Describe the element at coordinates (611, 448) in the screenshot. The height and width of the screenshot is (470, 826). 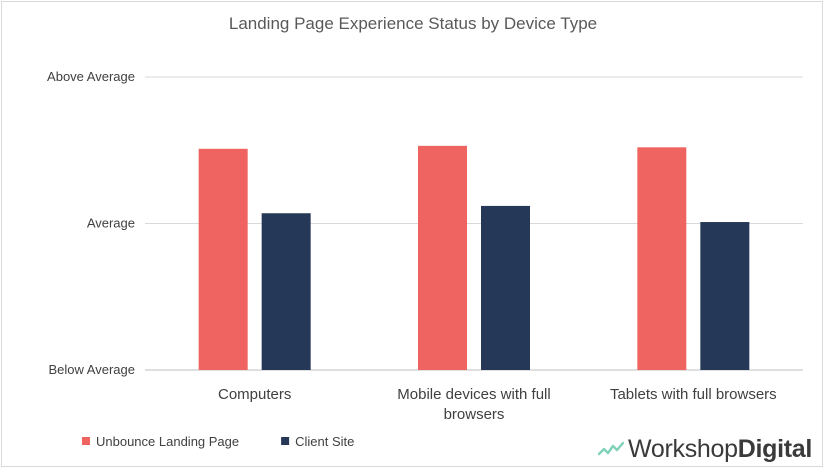
I see `pulse-line-icon` at that location.